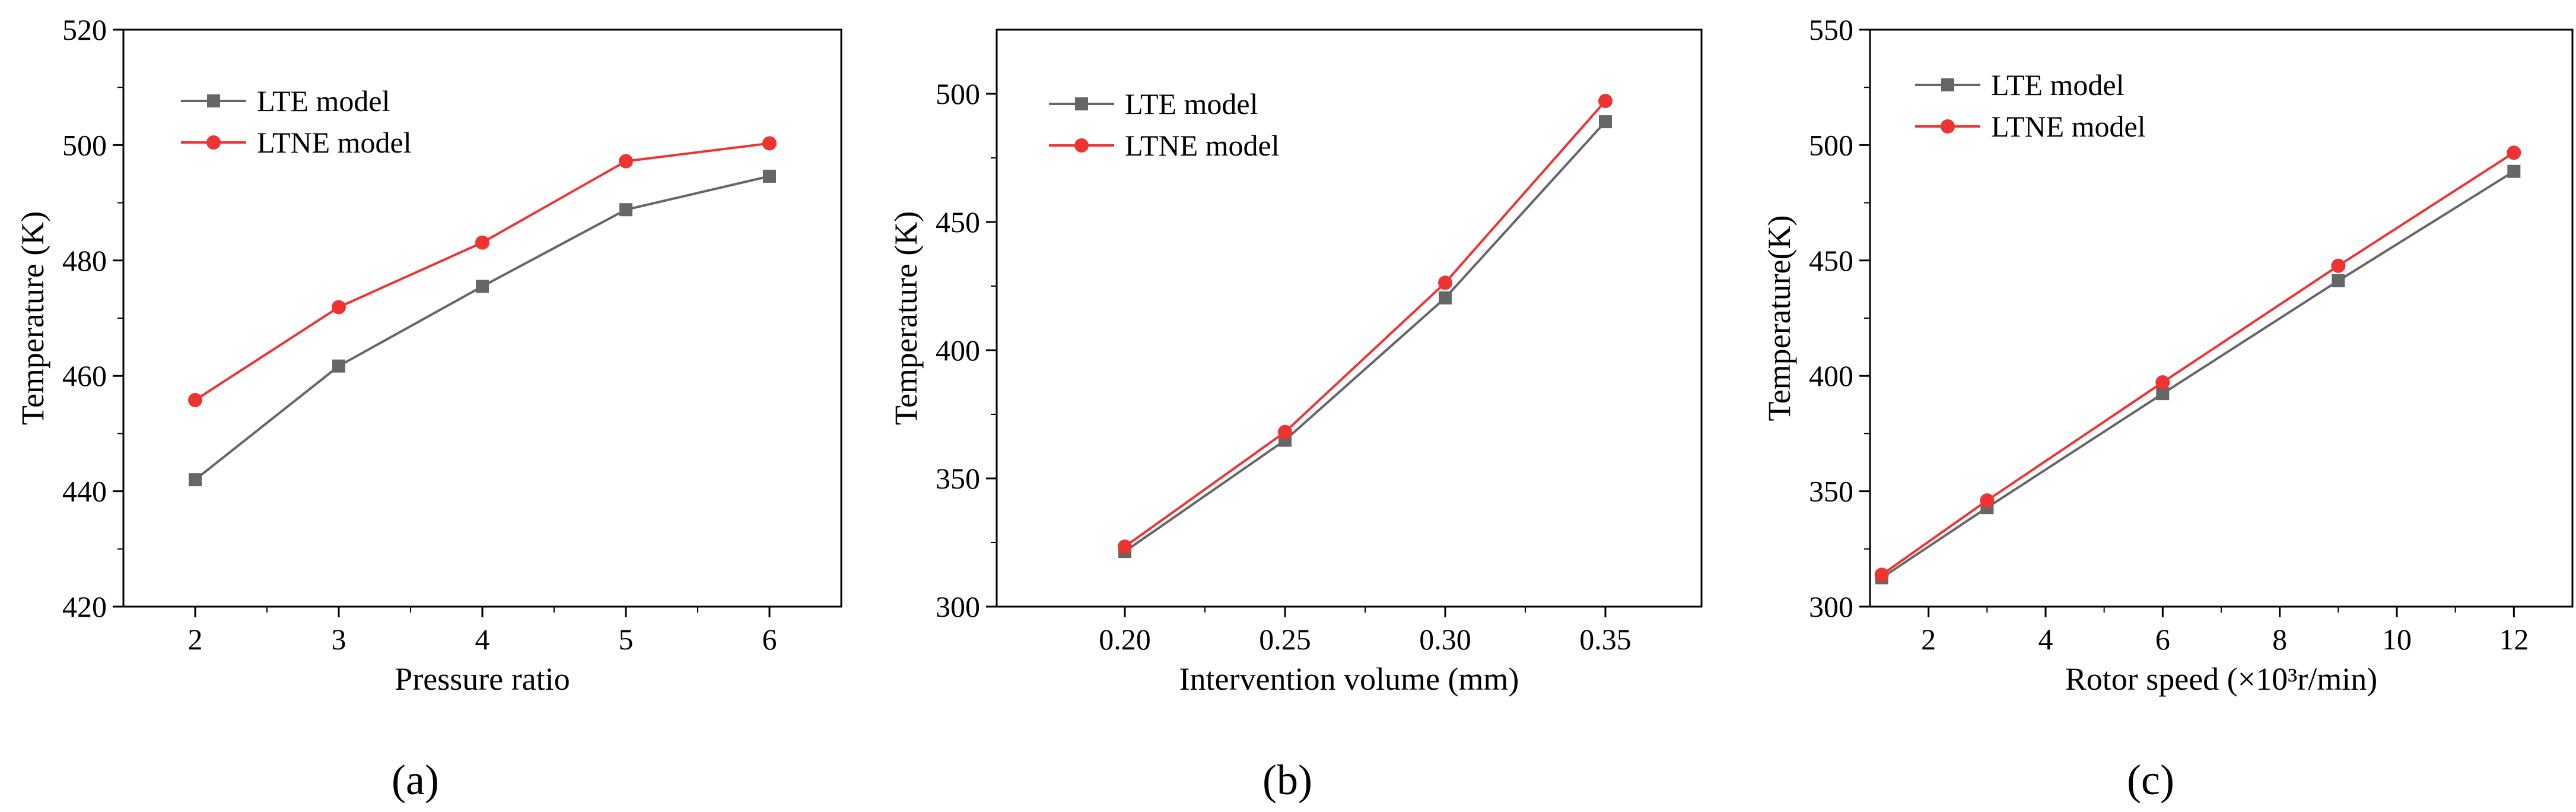  What do you see at coordinates (626, 639) in the screenshot?
I see `x-tick-label: 5` at bounding box center [626, 639].